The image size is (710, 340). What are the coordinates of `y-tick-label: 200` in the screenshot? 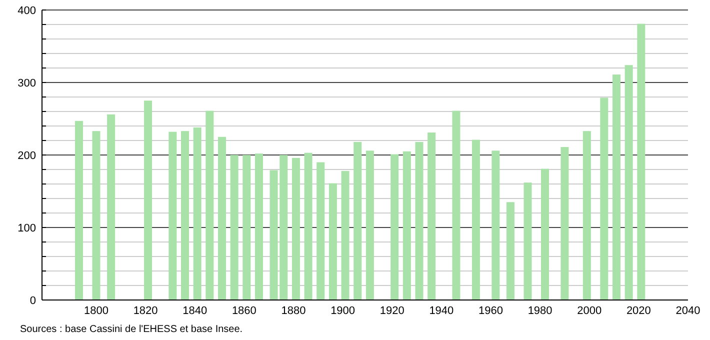 It's located at (27, 156).